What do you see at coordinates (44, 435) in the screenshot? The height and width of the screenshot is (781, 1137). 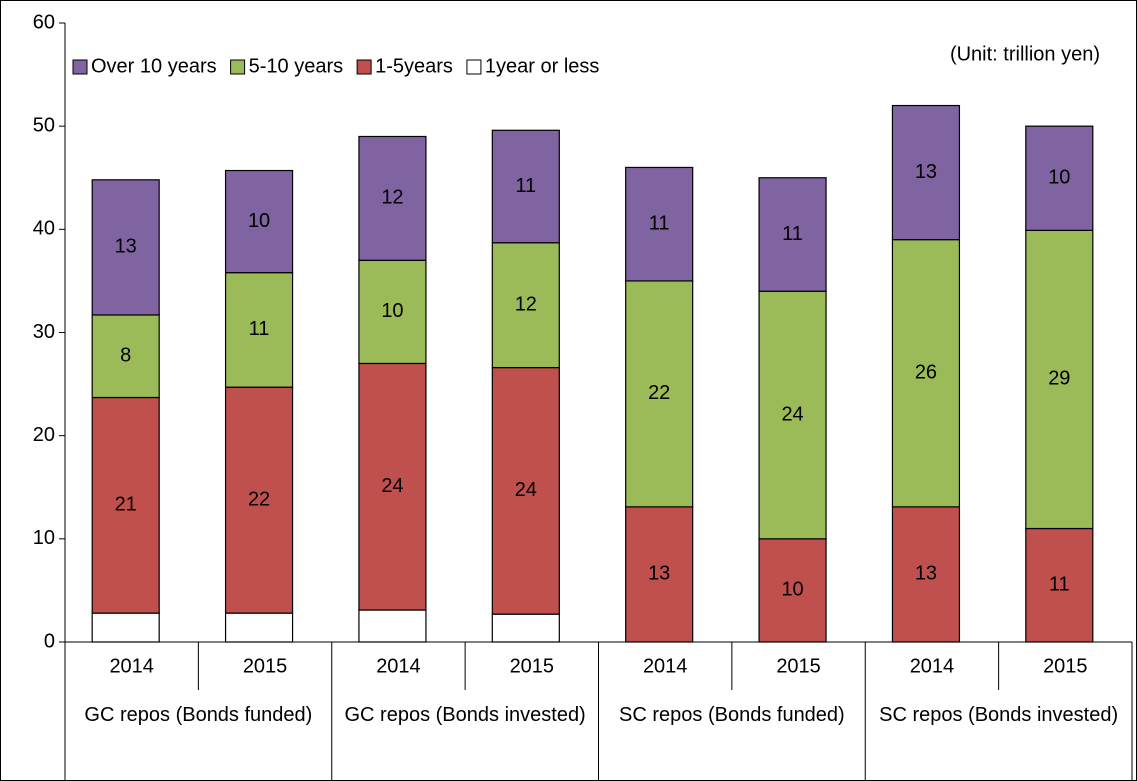 I see `y-tick-label: 20` at bounding box center [44, 435].